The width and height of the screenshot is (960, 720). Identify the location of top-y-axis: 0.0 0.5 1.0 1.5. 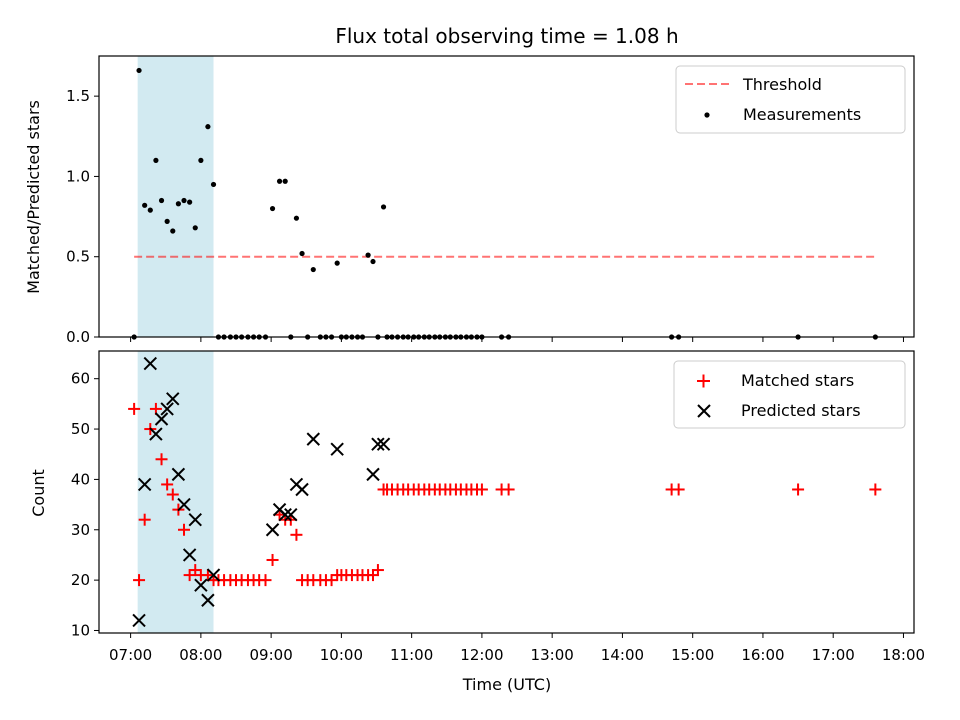
(82, 216).